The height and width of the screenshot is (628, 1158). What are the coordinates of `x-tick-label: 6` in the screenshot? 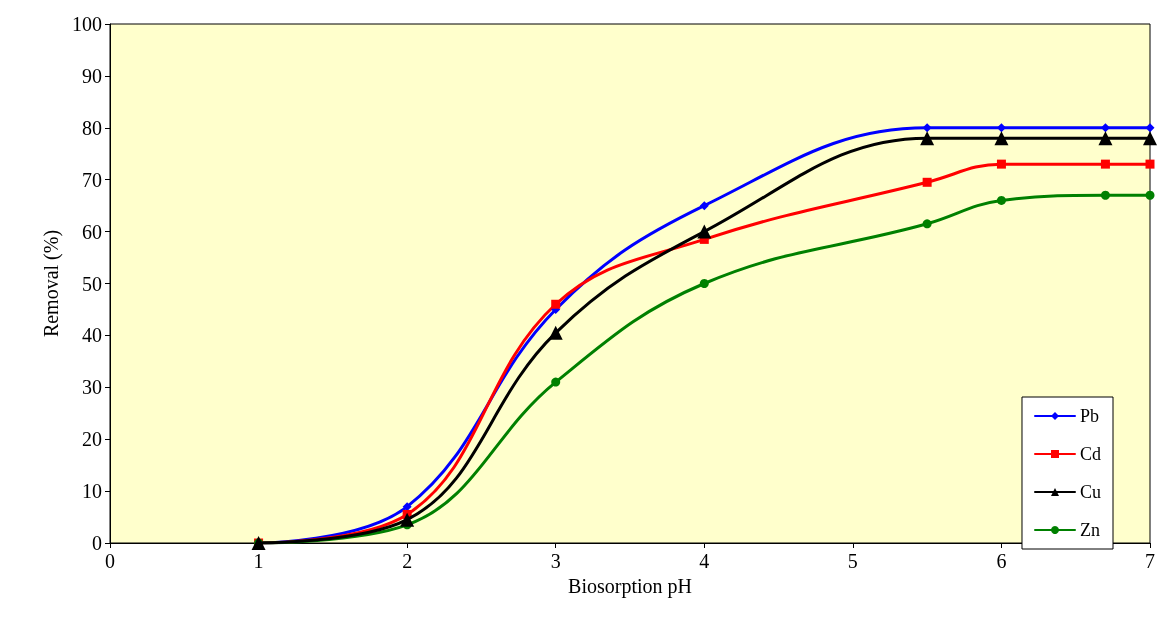 It's located at (1001, 561).